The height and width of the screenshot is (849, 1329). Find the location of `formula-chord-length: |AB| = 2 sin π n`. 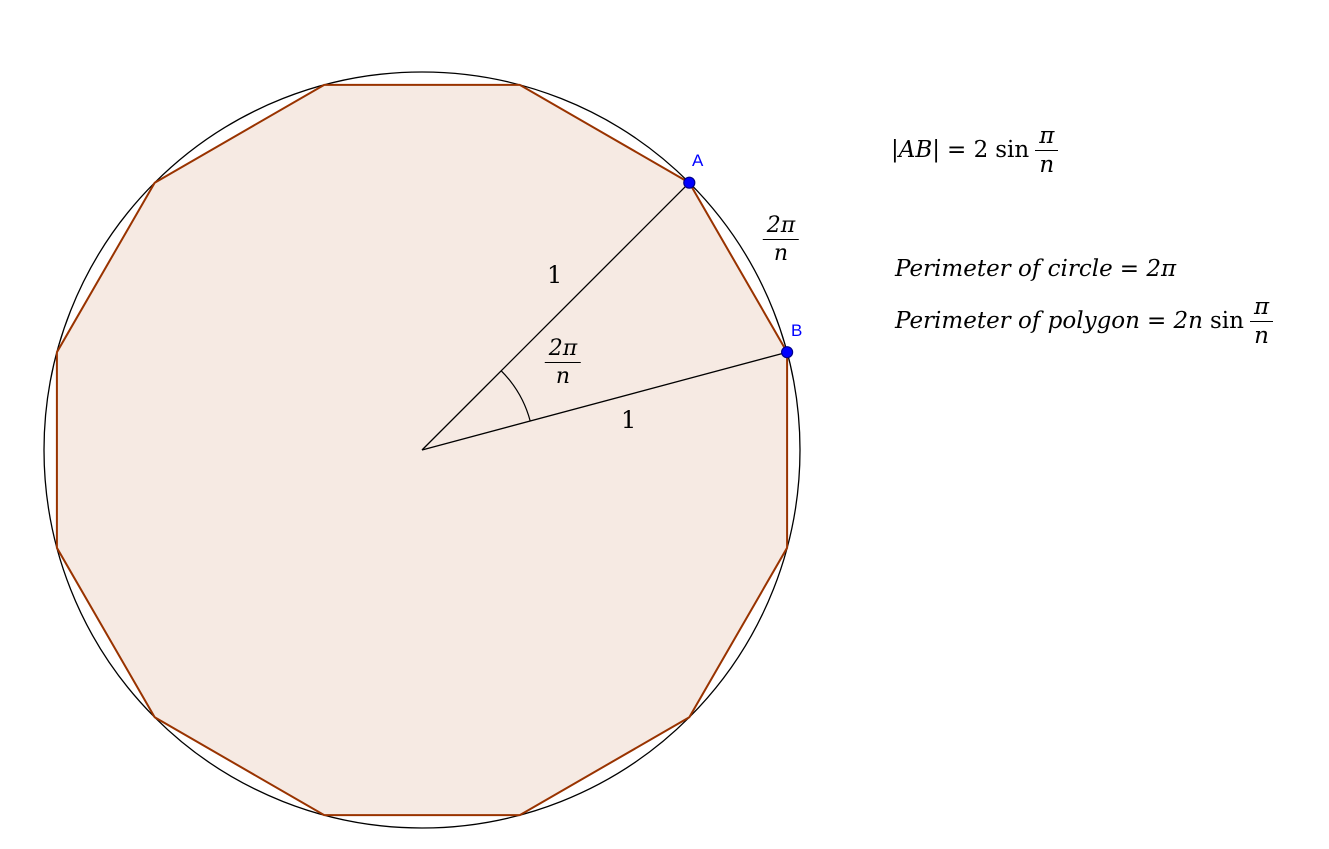

formula-chord-length: |AB| = 2 sin π n is located at coordinates (975, 151).